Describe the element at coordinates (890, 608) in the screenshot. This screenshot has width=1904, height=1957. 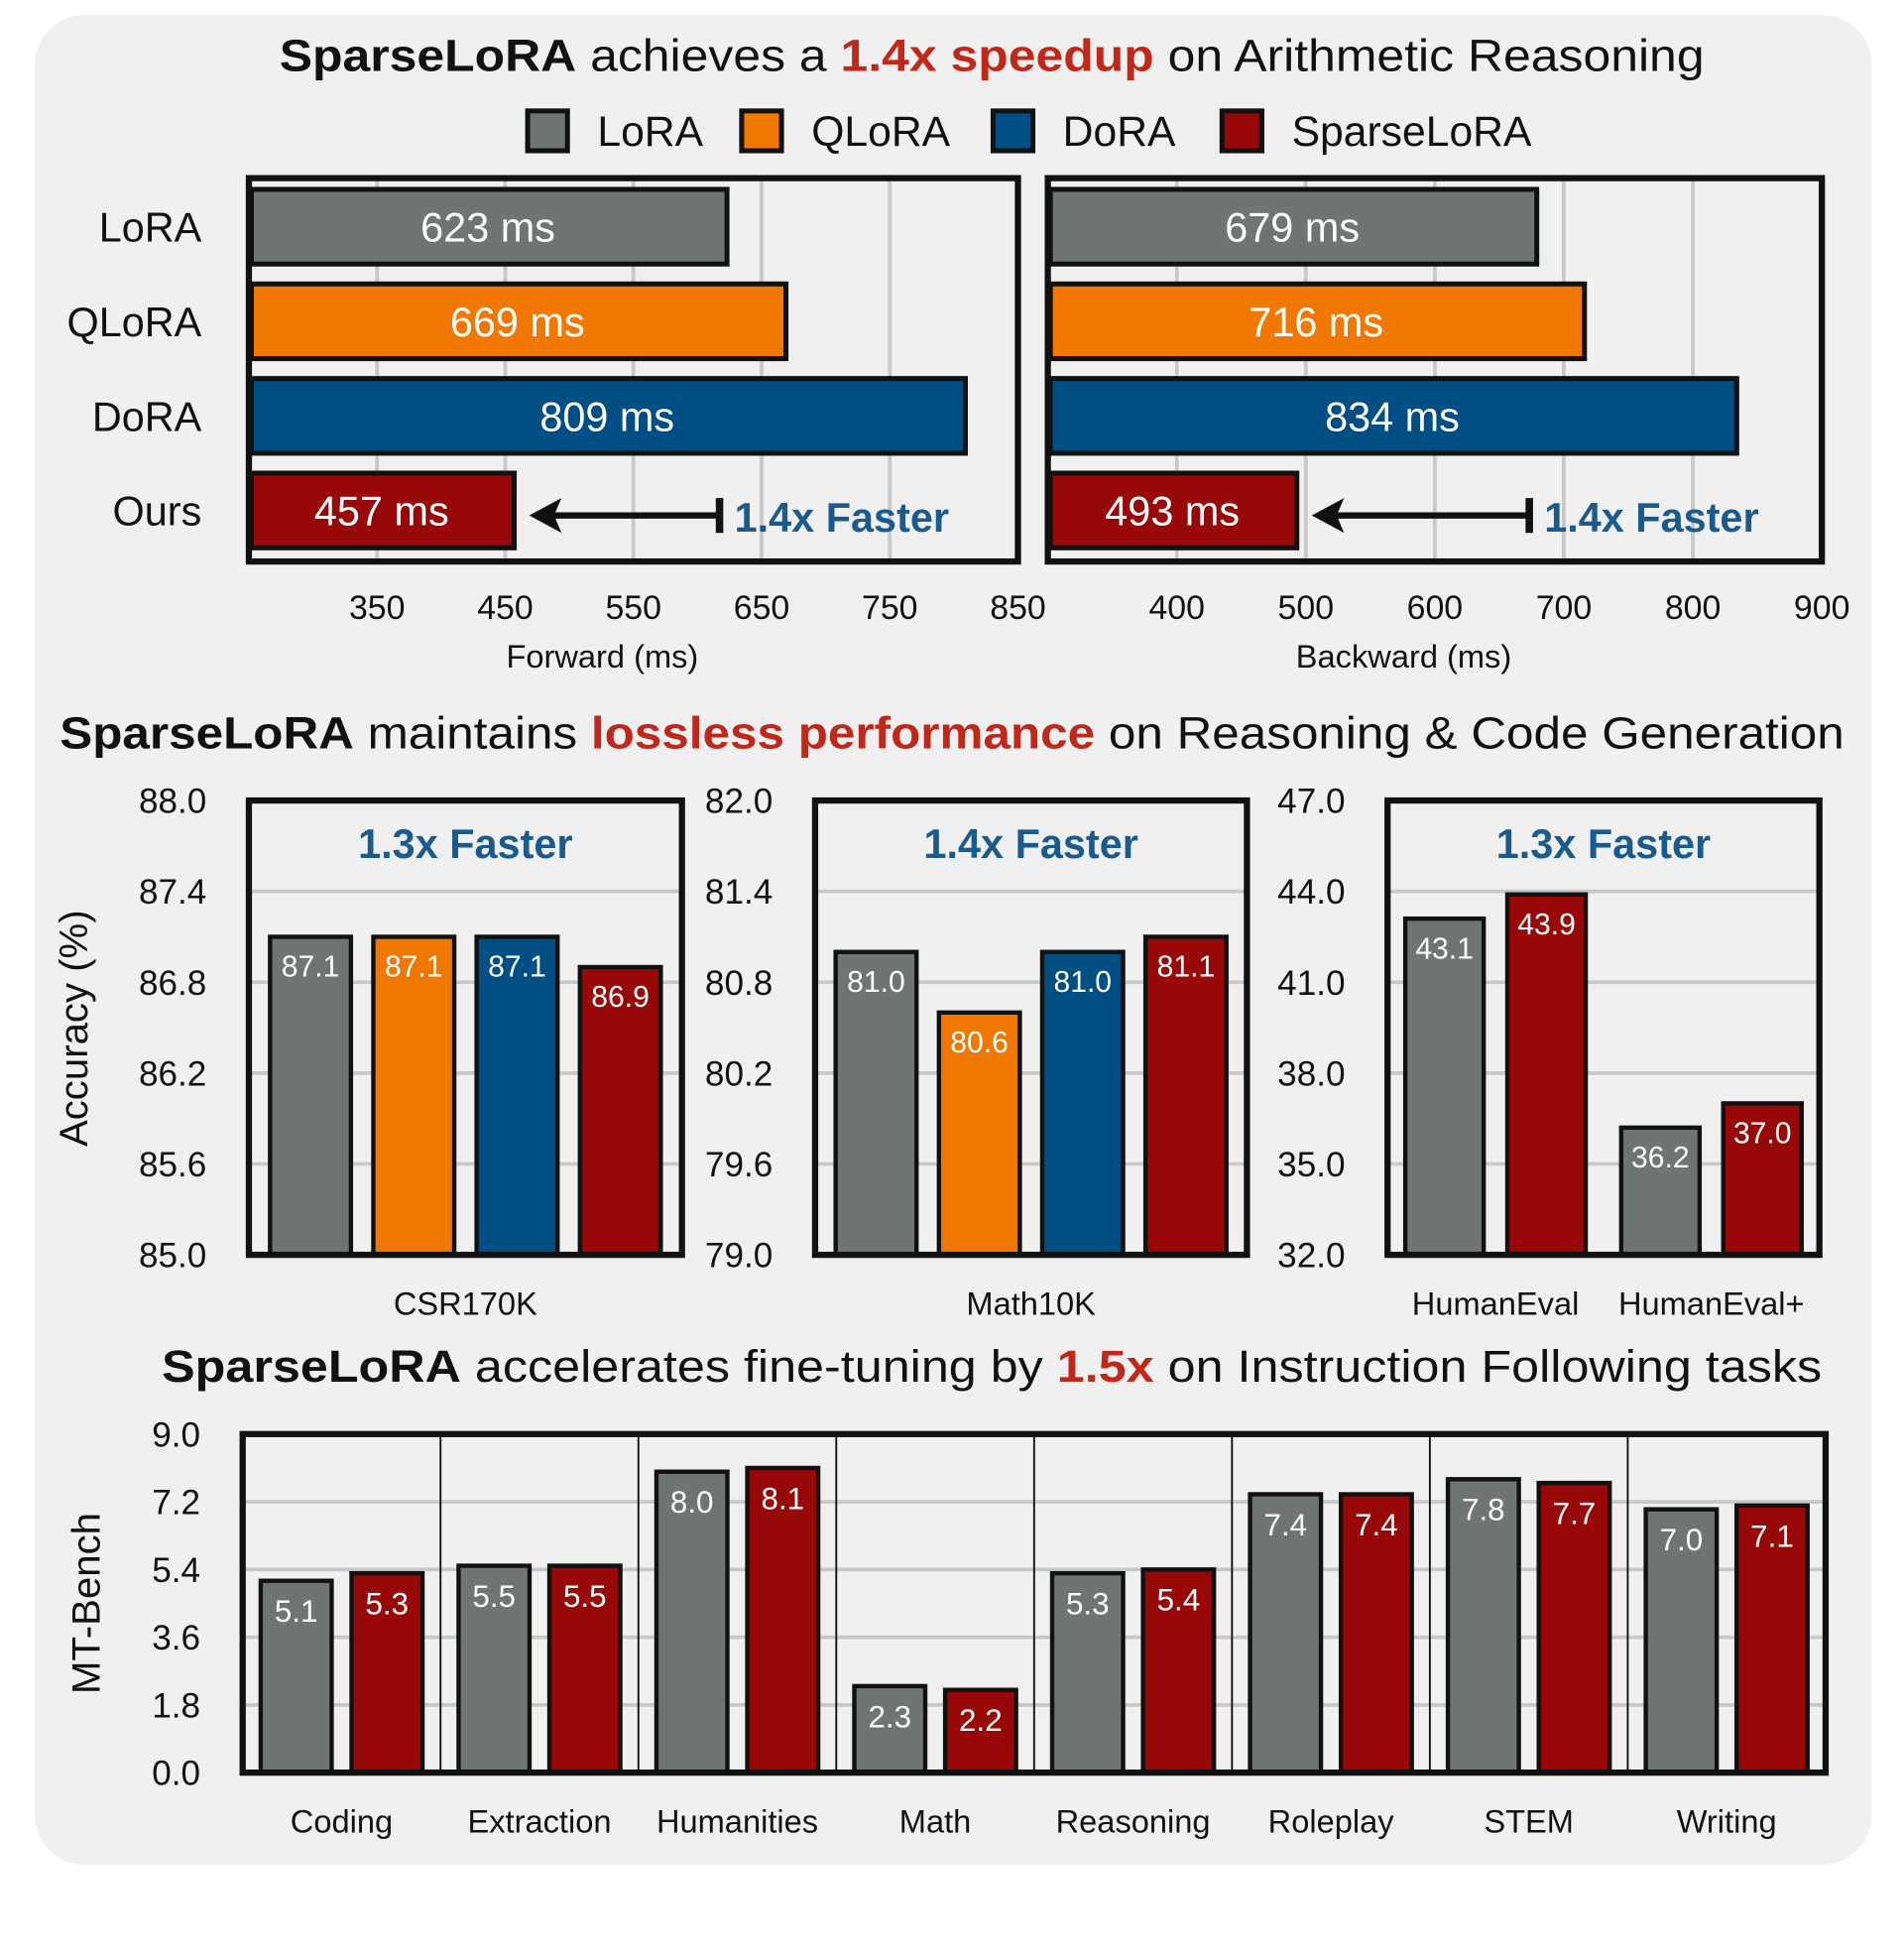
I see `x-tick-label: 750` at that location.